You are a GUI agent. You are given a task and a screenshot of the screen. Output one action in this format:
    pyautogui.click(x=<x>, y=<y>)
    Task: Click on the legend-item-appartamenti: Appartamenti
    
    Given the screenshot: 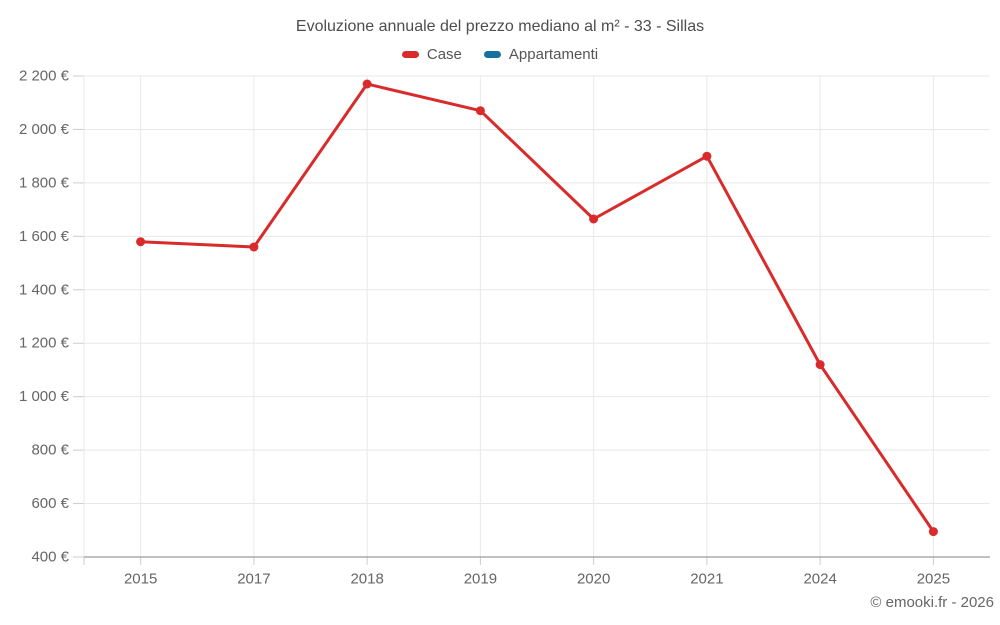 What is the action you would take?
    pyautogui.click(x=541, y=54)
    